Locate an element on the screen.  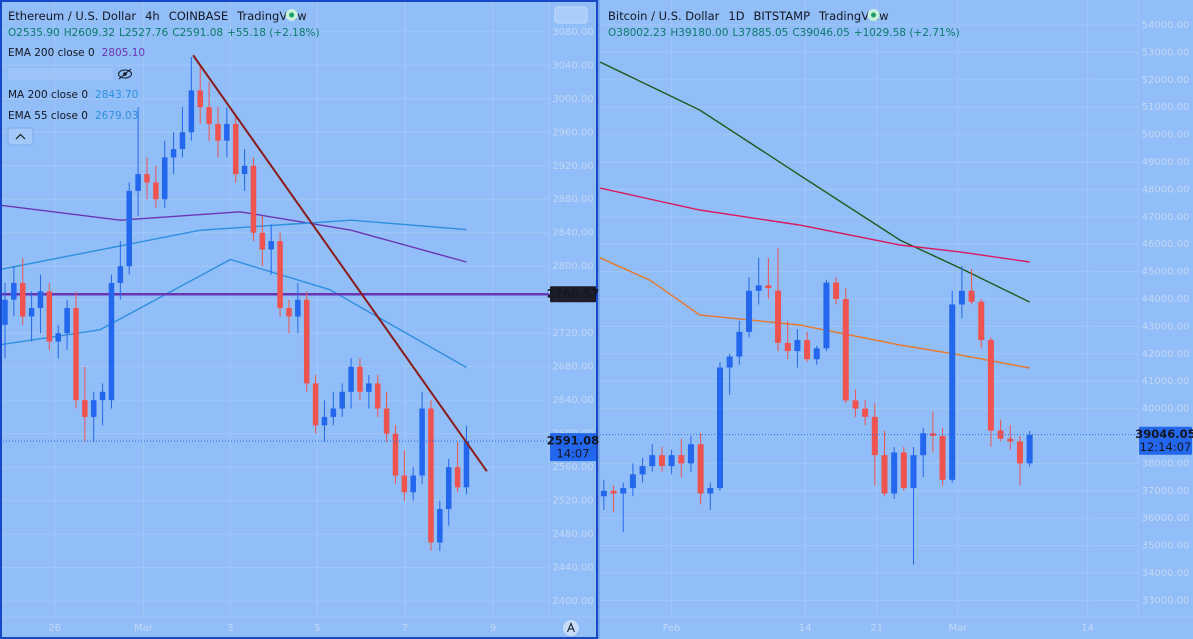
y-tick-label: 48000.00 is located at coordinates (1166, 189).